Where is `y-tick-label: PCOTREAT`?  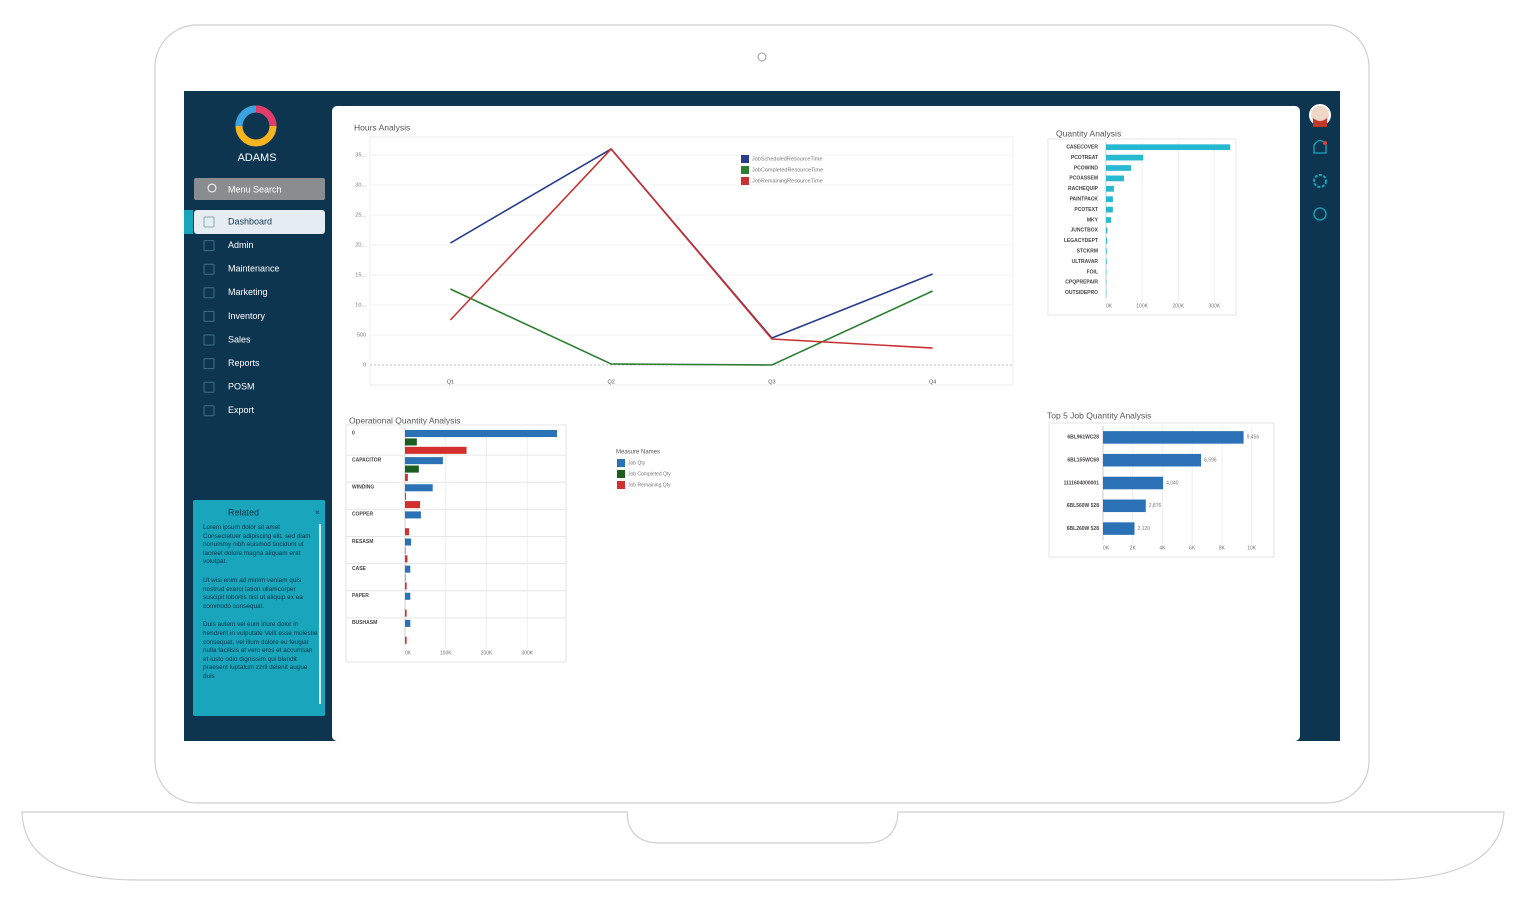
y-tick-label: PCOTREAT is located at coordinates (1084, 158).